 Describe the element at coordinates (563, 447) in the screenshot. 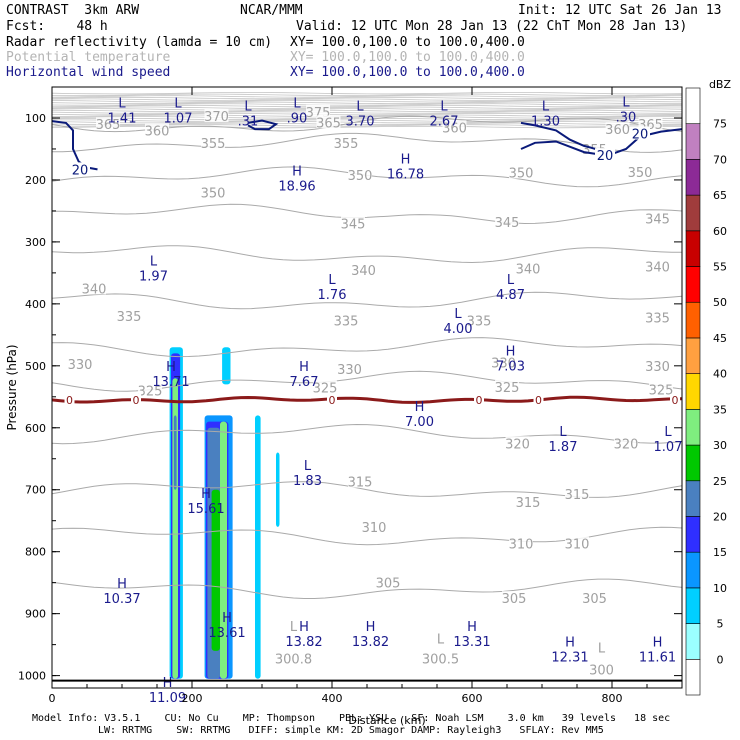

I see `extrema-value: 1.87` at that location.